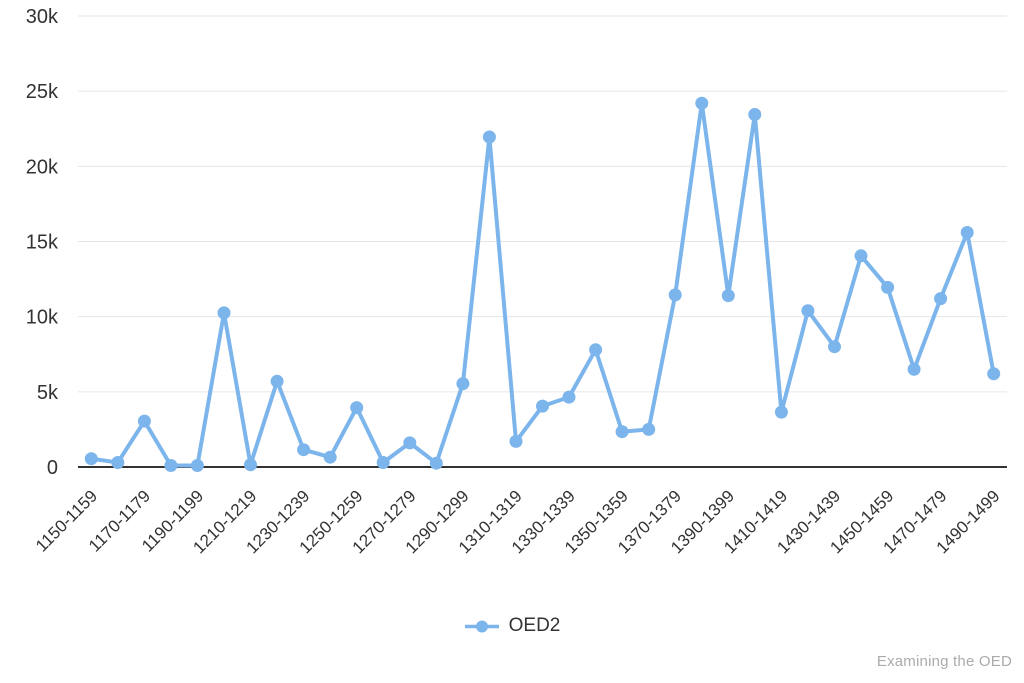  I want to click on legend: OED2, so click(512, 626).